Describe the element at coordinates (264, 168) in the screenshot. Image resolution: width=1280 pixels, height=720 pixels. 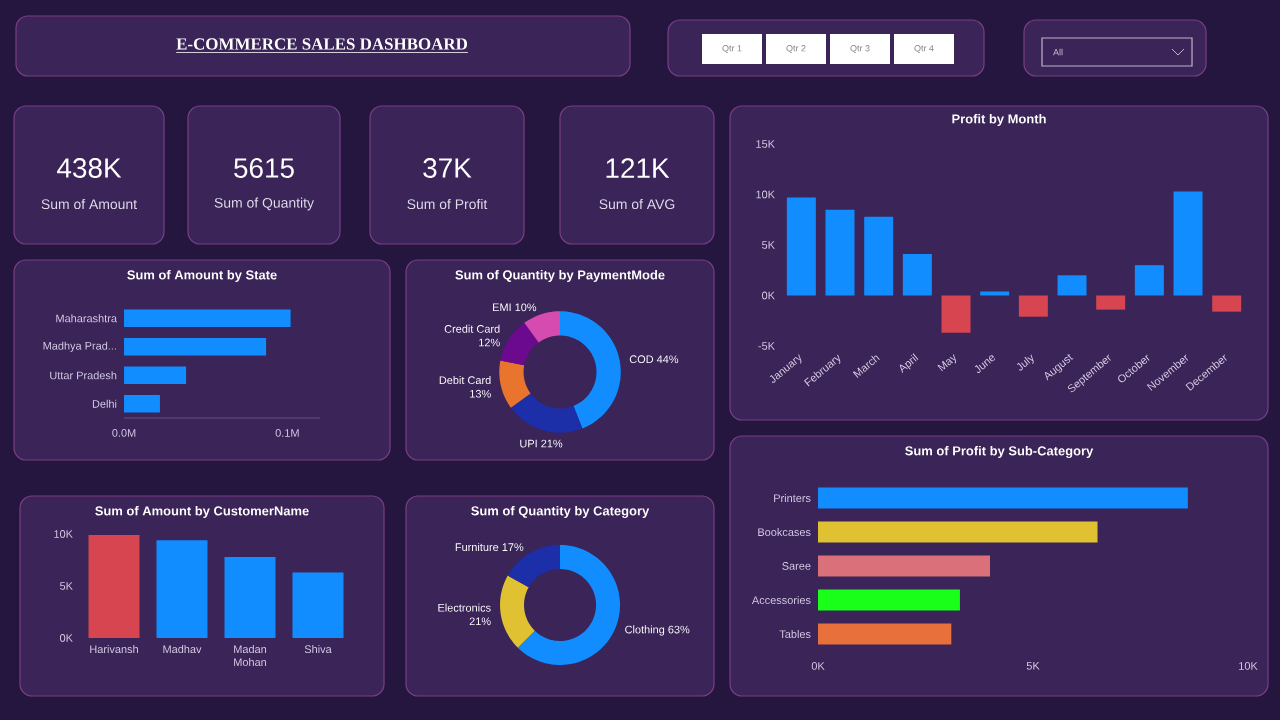
I see `text: 5615` at that location.